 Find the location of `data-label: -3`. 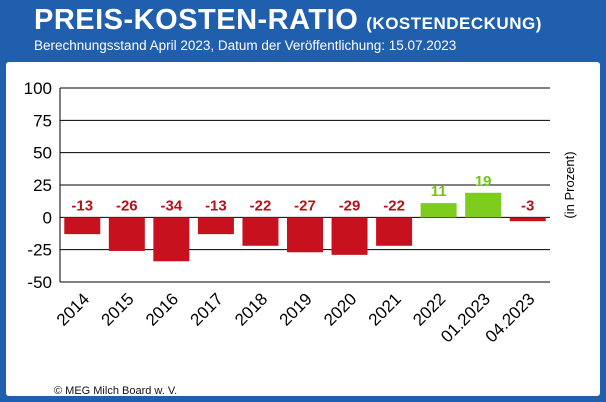

data-label: -3 is located at coordinates (527, 205).